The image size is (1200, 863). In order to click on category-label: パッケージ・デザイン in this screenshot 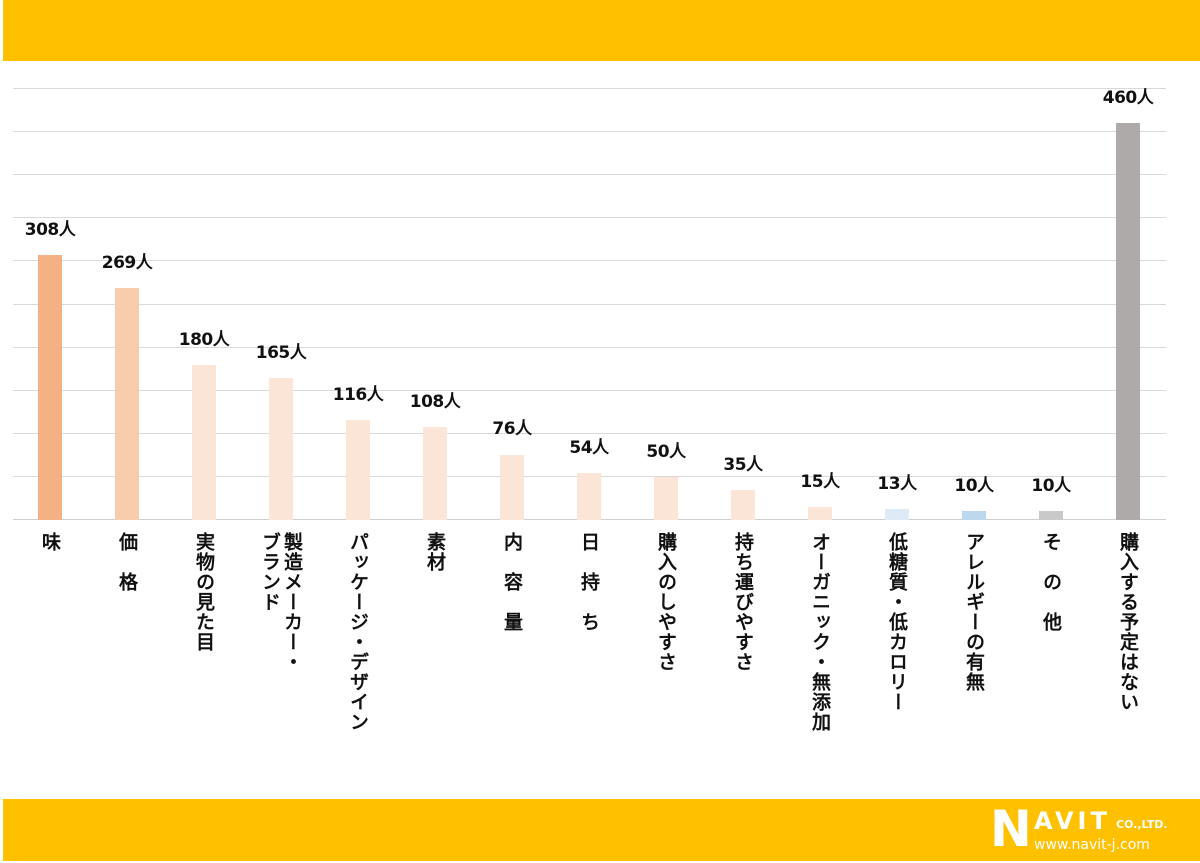, I will do `click(358, 632)`.